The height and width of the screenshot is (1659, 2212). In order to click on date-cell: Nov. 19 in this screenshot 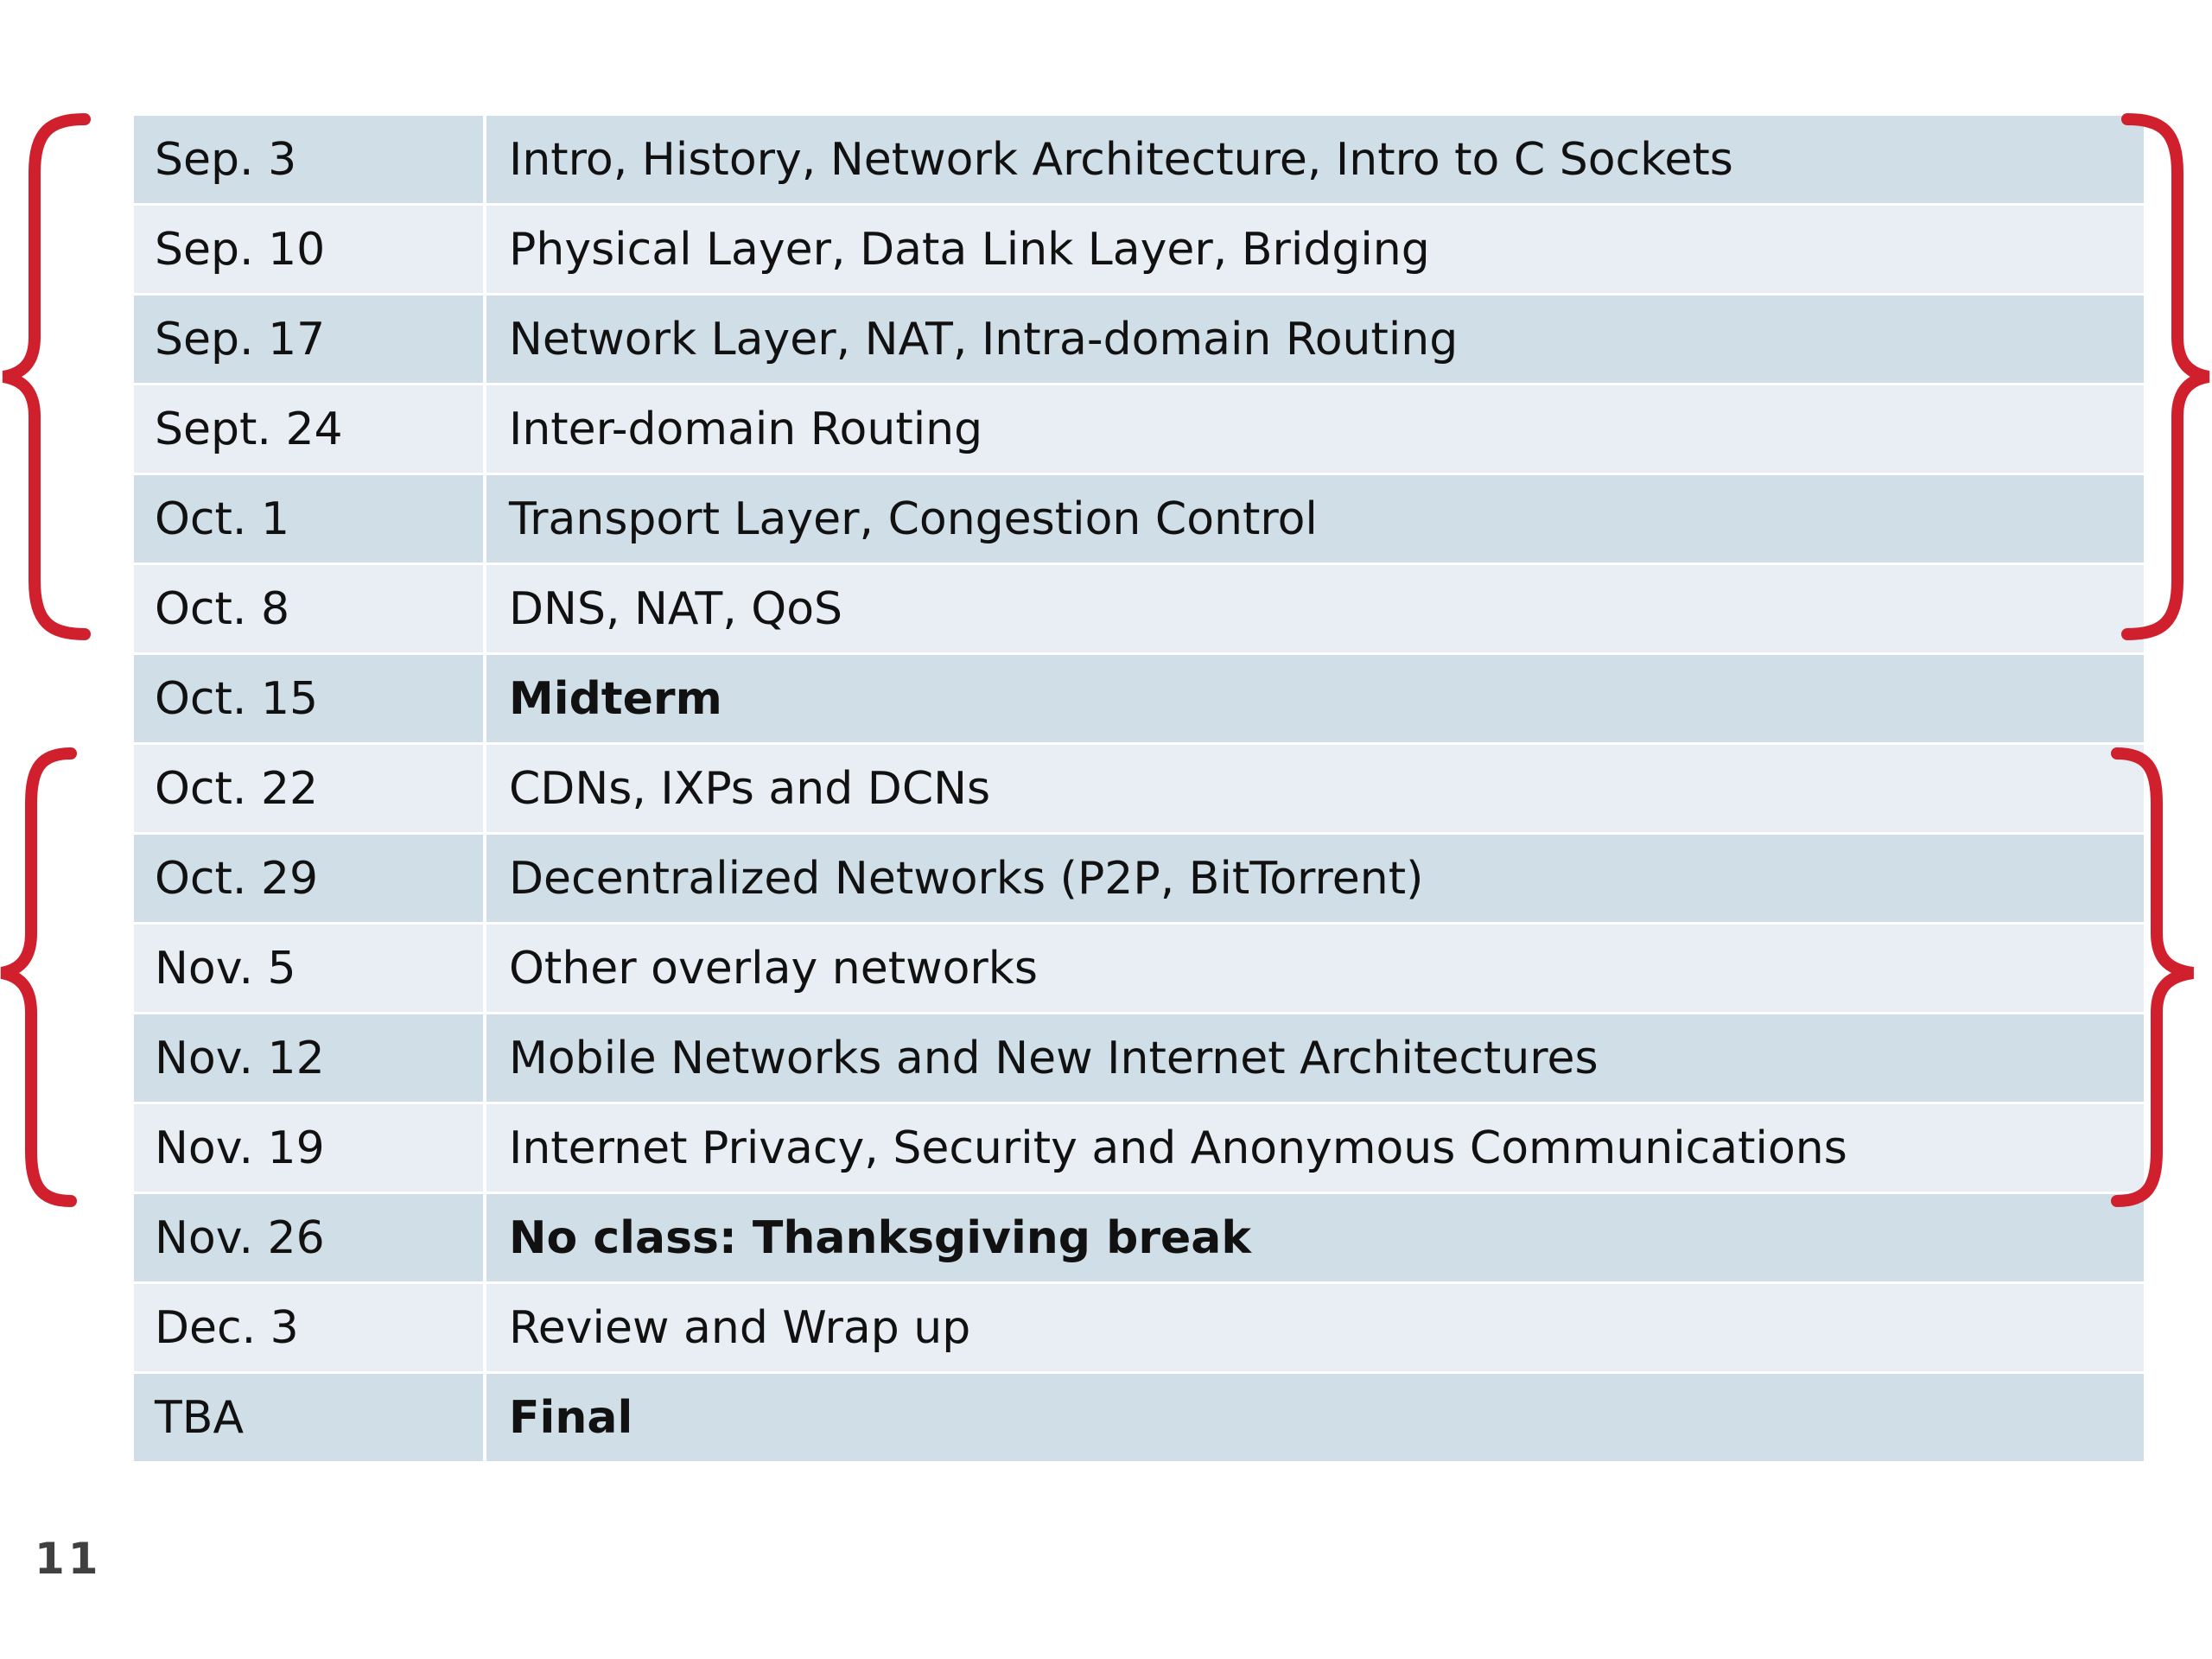, I will do `click(310, 1148)`.